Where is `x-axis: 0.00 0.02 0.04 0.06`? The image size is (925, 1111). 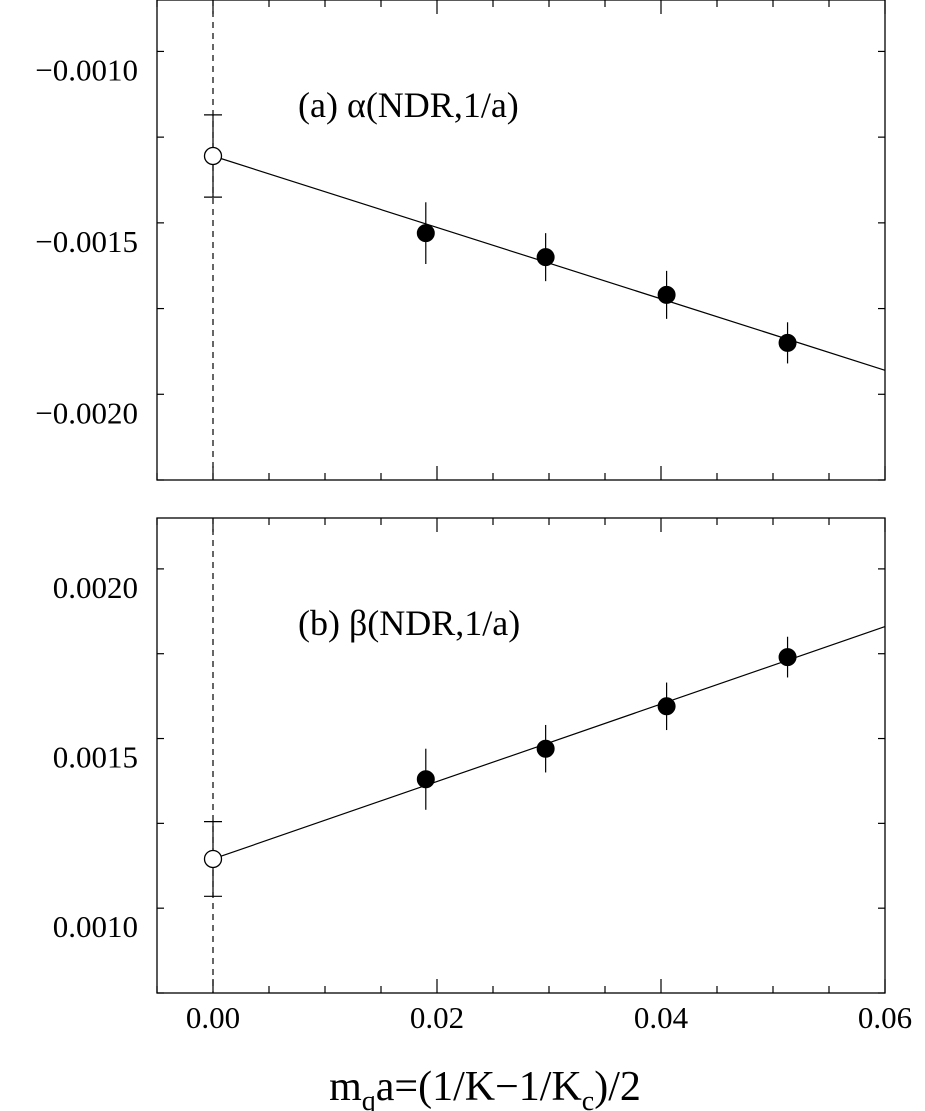
x-axis: 0.00 0.02 0.04 0.06 is located at coordinates (549, 1017).